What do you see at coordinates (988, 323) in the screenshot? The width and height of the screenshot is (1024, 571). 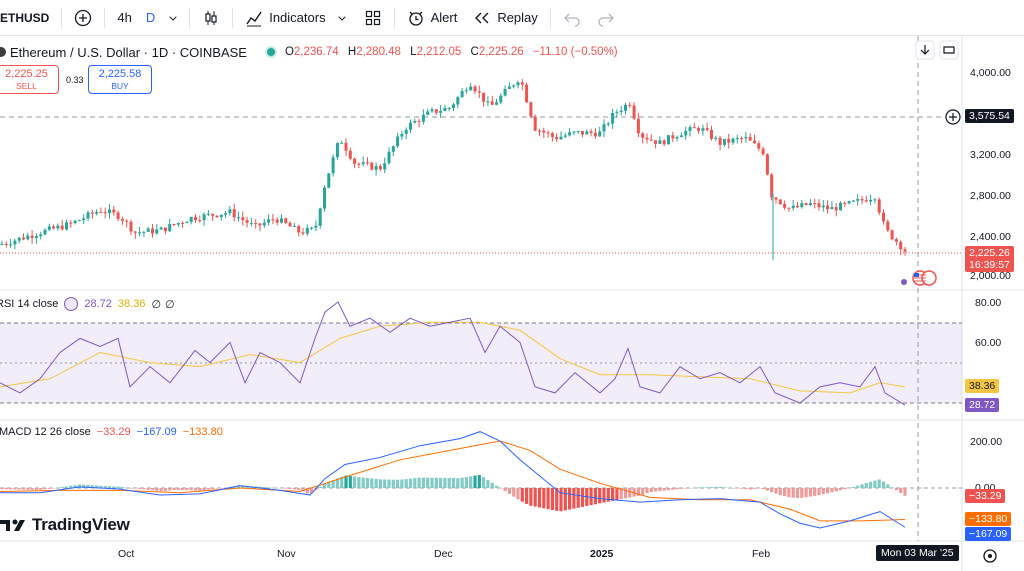 I see `rsi-axis: 80.00 60.00` at bounding box center [988, 323].